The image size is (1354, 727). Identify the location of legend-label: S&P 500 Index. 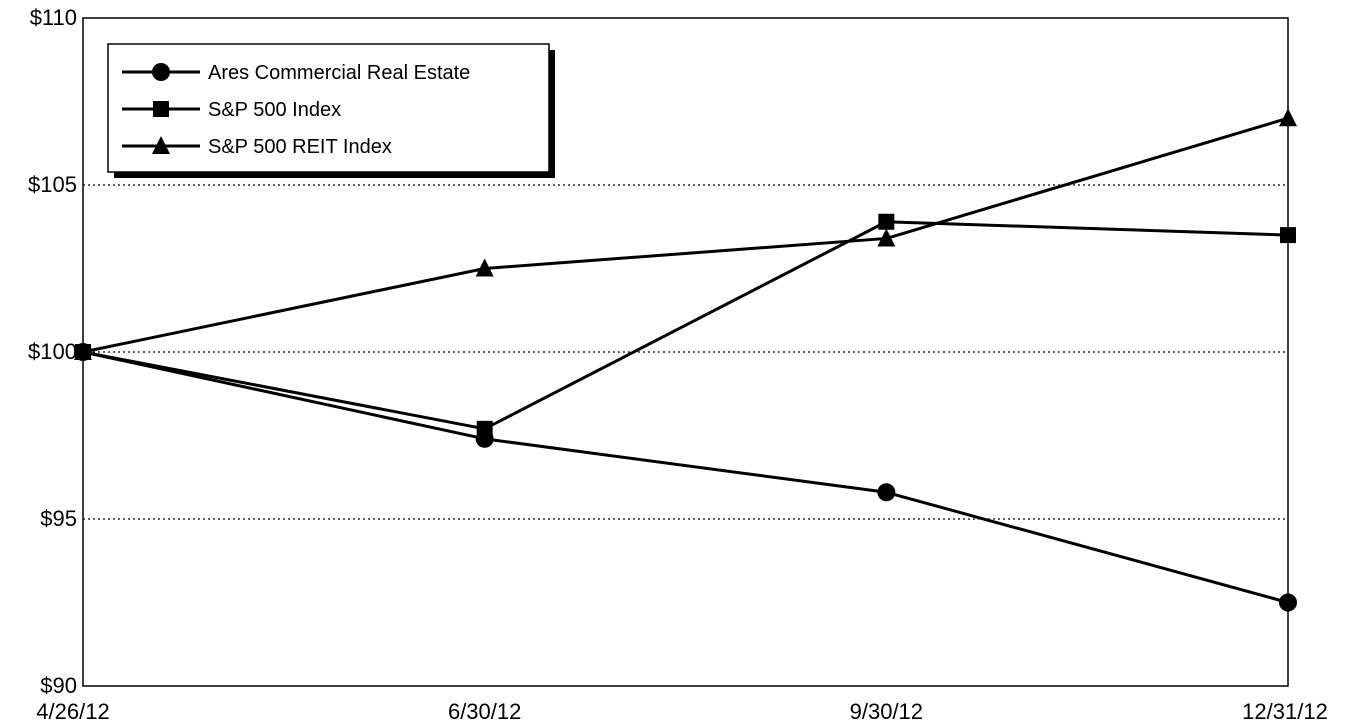
(274, 110).